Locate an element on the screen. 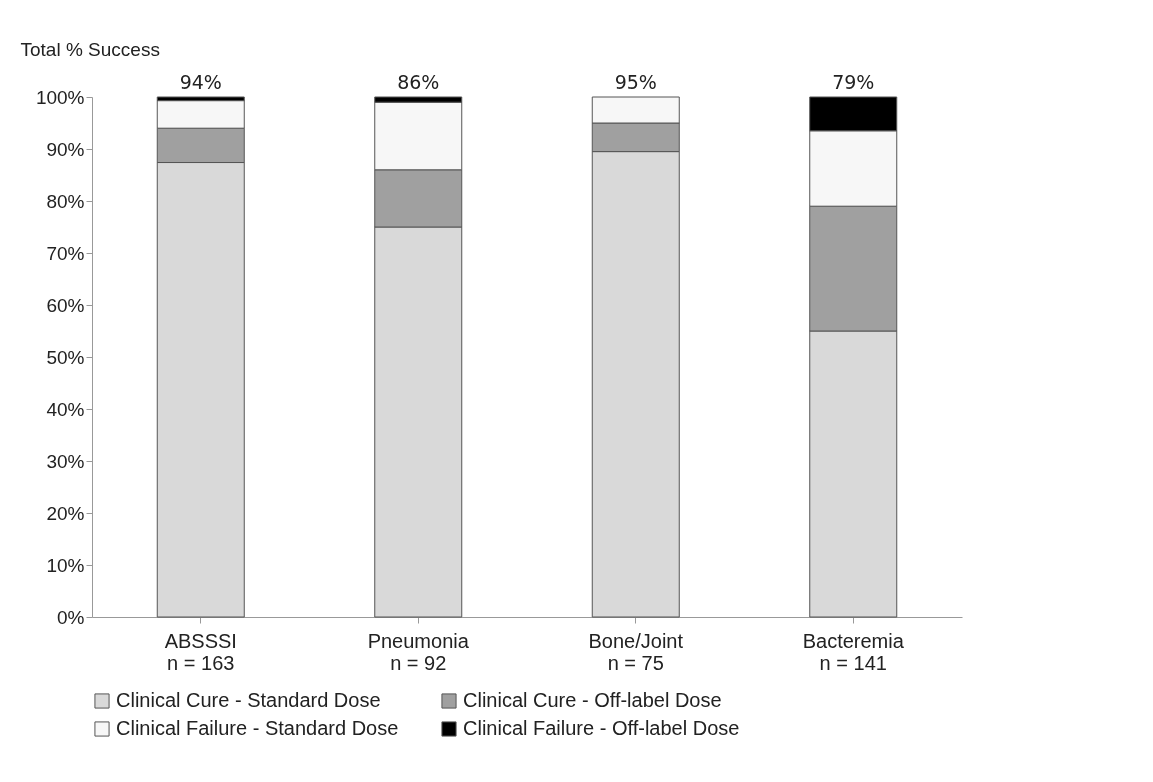 The image size is (1153, 782). y-tick-label: 0% is located at coordinates (71, 617).